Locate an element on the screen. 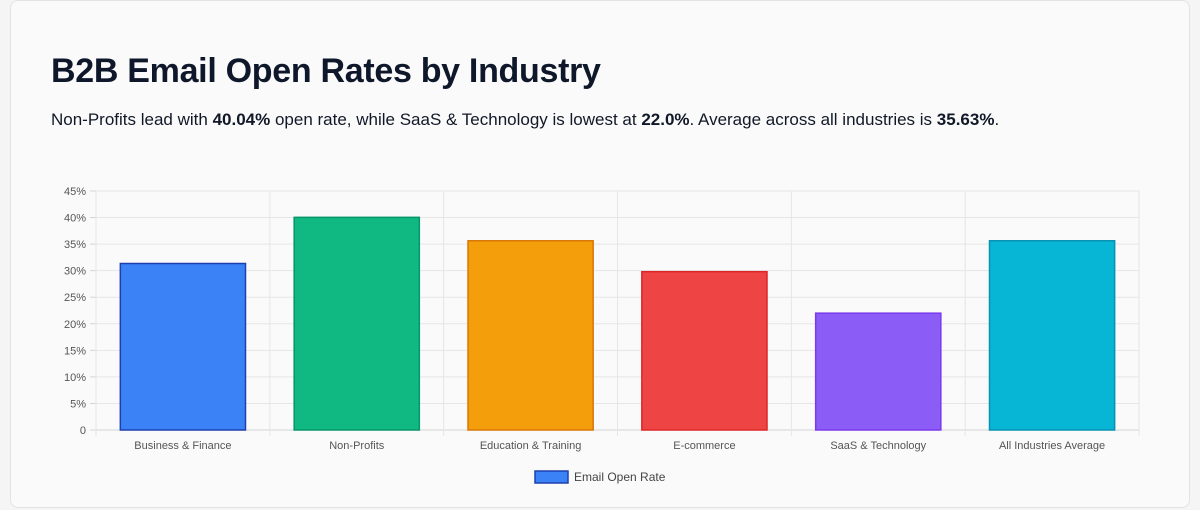 The image size is (1200, 510). y-tick-label: 45% is located at coordinates (75, 192).